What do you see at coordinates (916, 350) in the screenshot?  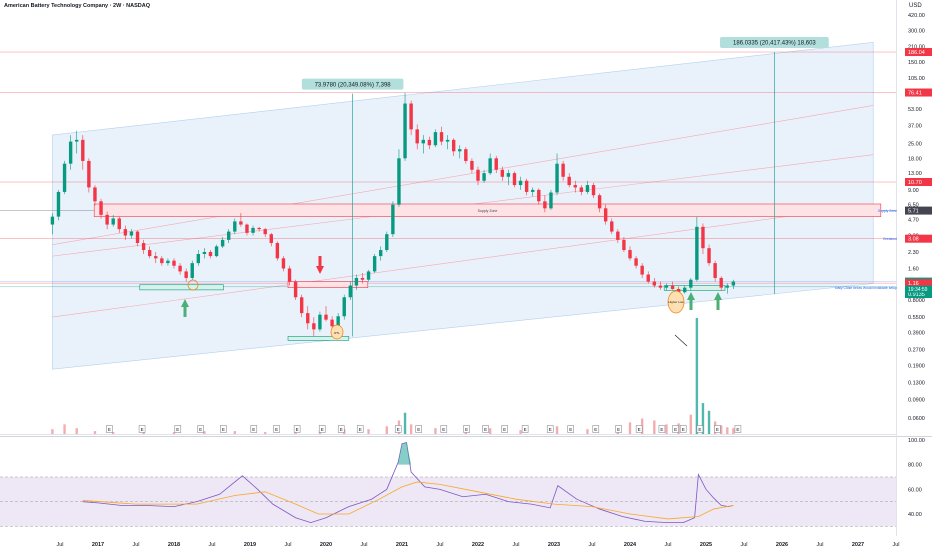 I see `price-tick-label: 0.2700` at bounding box center [916, 350].